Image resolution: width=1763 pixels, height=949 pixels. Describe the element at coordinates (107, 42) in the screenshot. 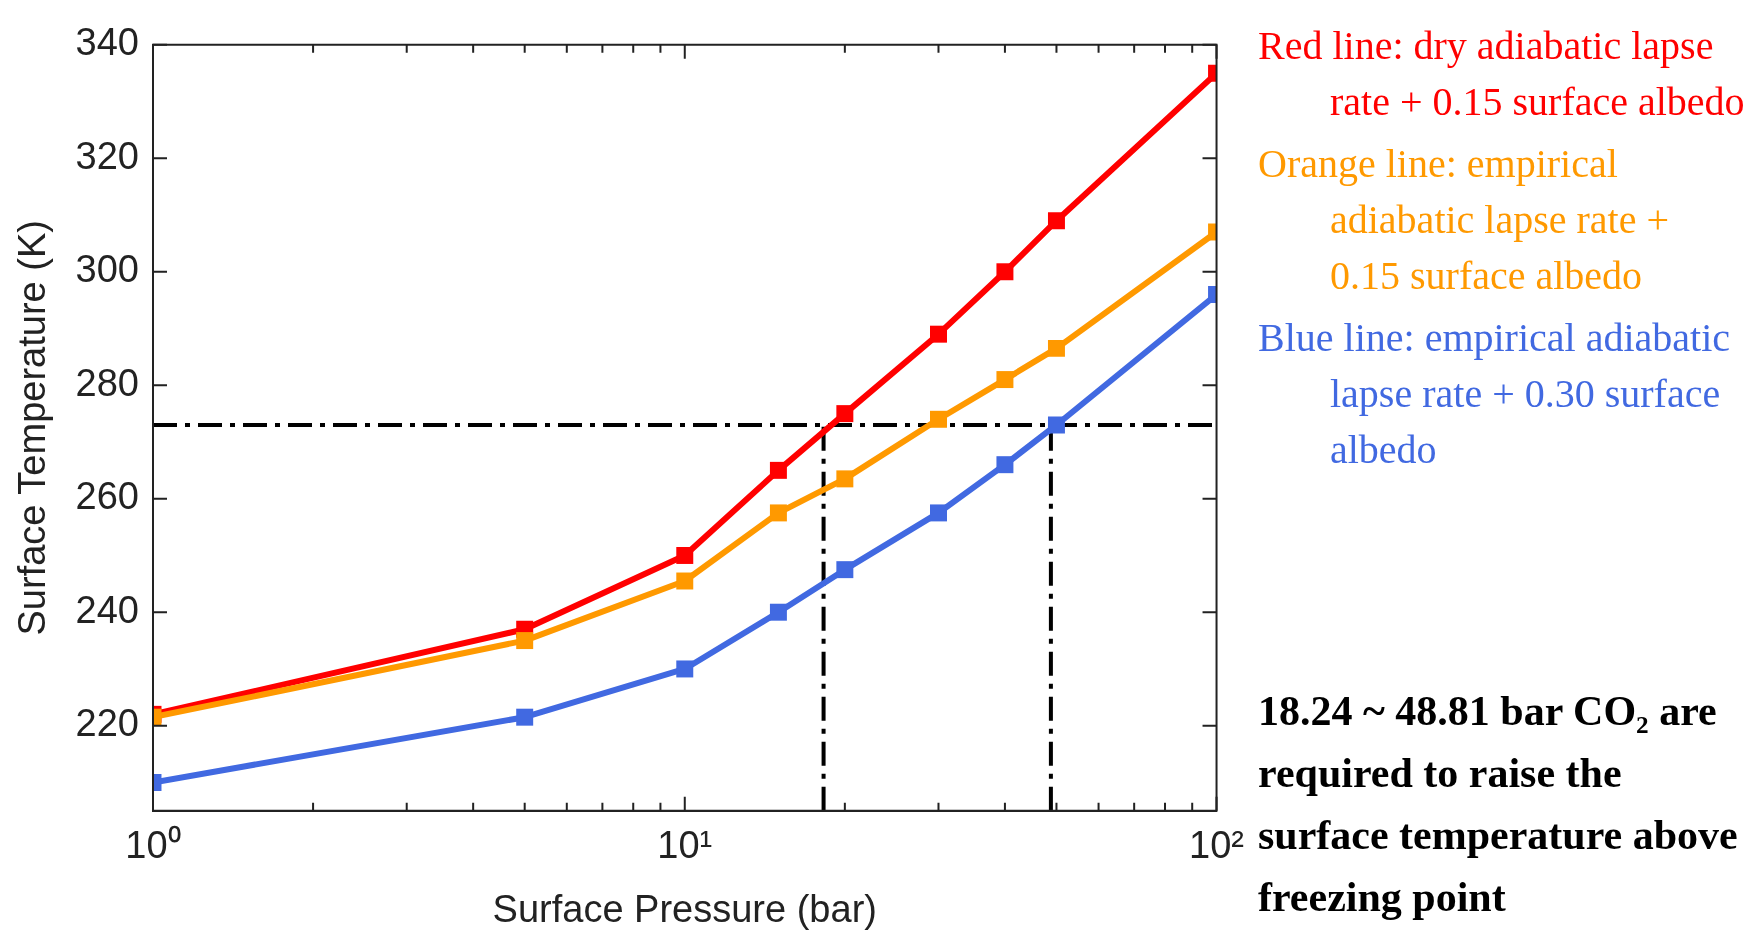

I see `y-tick-label: 340` at that location.